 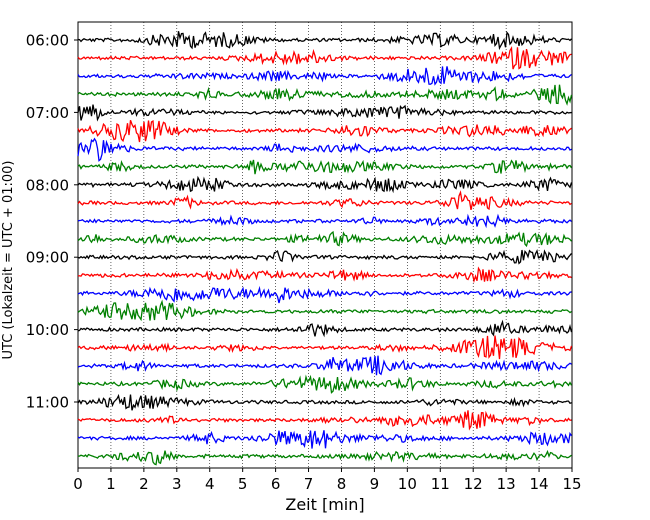 I want to click on x-tick-label-4: 4, so click(x=210, y=484).